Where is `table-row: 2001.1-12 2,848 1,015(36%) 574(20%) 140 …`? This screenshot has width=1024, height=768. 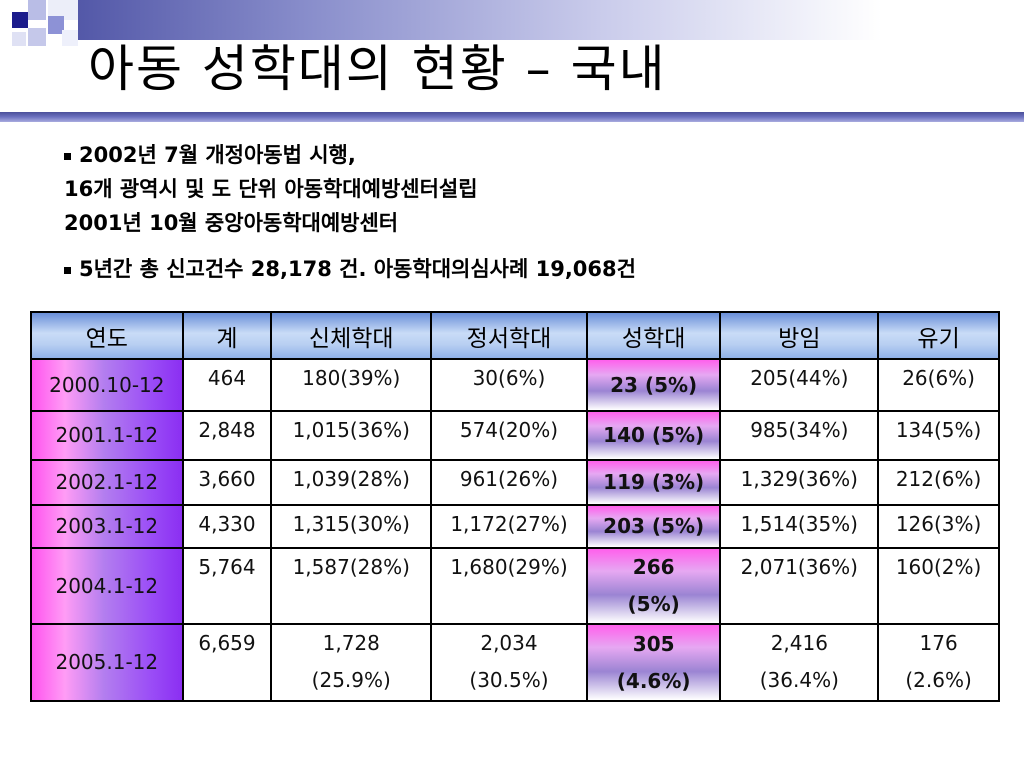 table-row: 2001.1-12 2,848 1,015(36%) 574(20%) 140 … is located at coordinates (515, 435).